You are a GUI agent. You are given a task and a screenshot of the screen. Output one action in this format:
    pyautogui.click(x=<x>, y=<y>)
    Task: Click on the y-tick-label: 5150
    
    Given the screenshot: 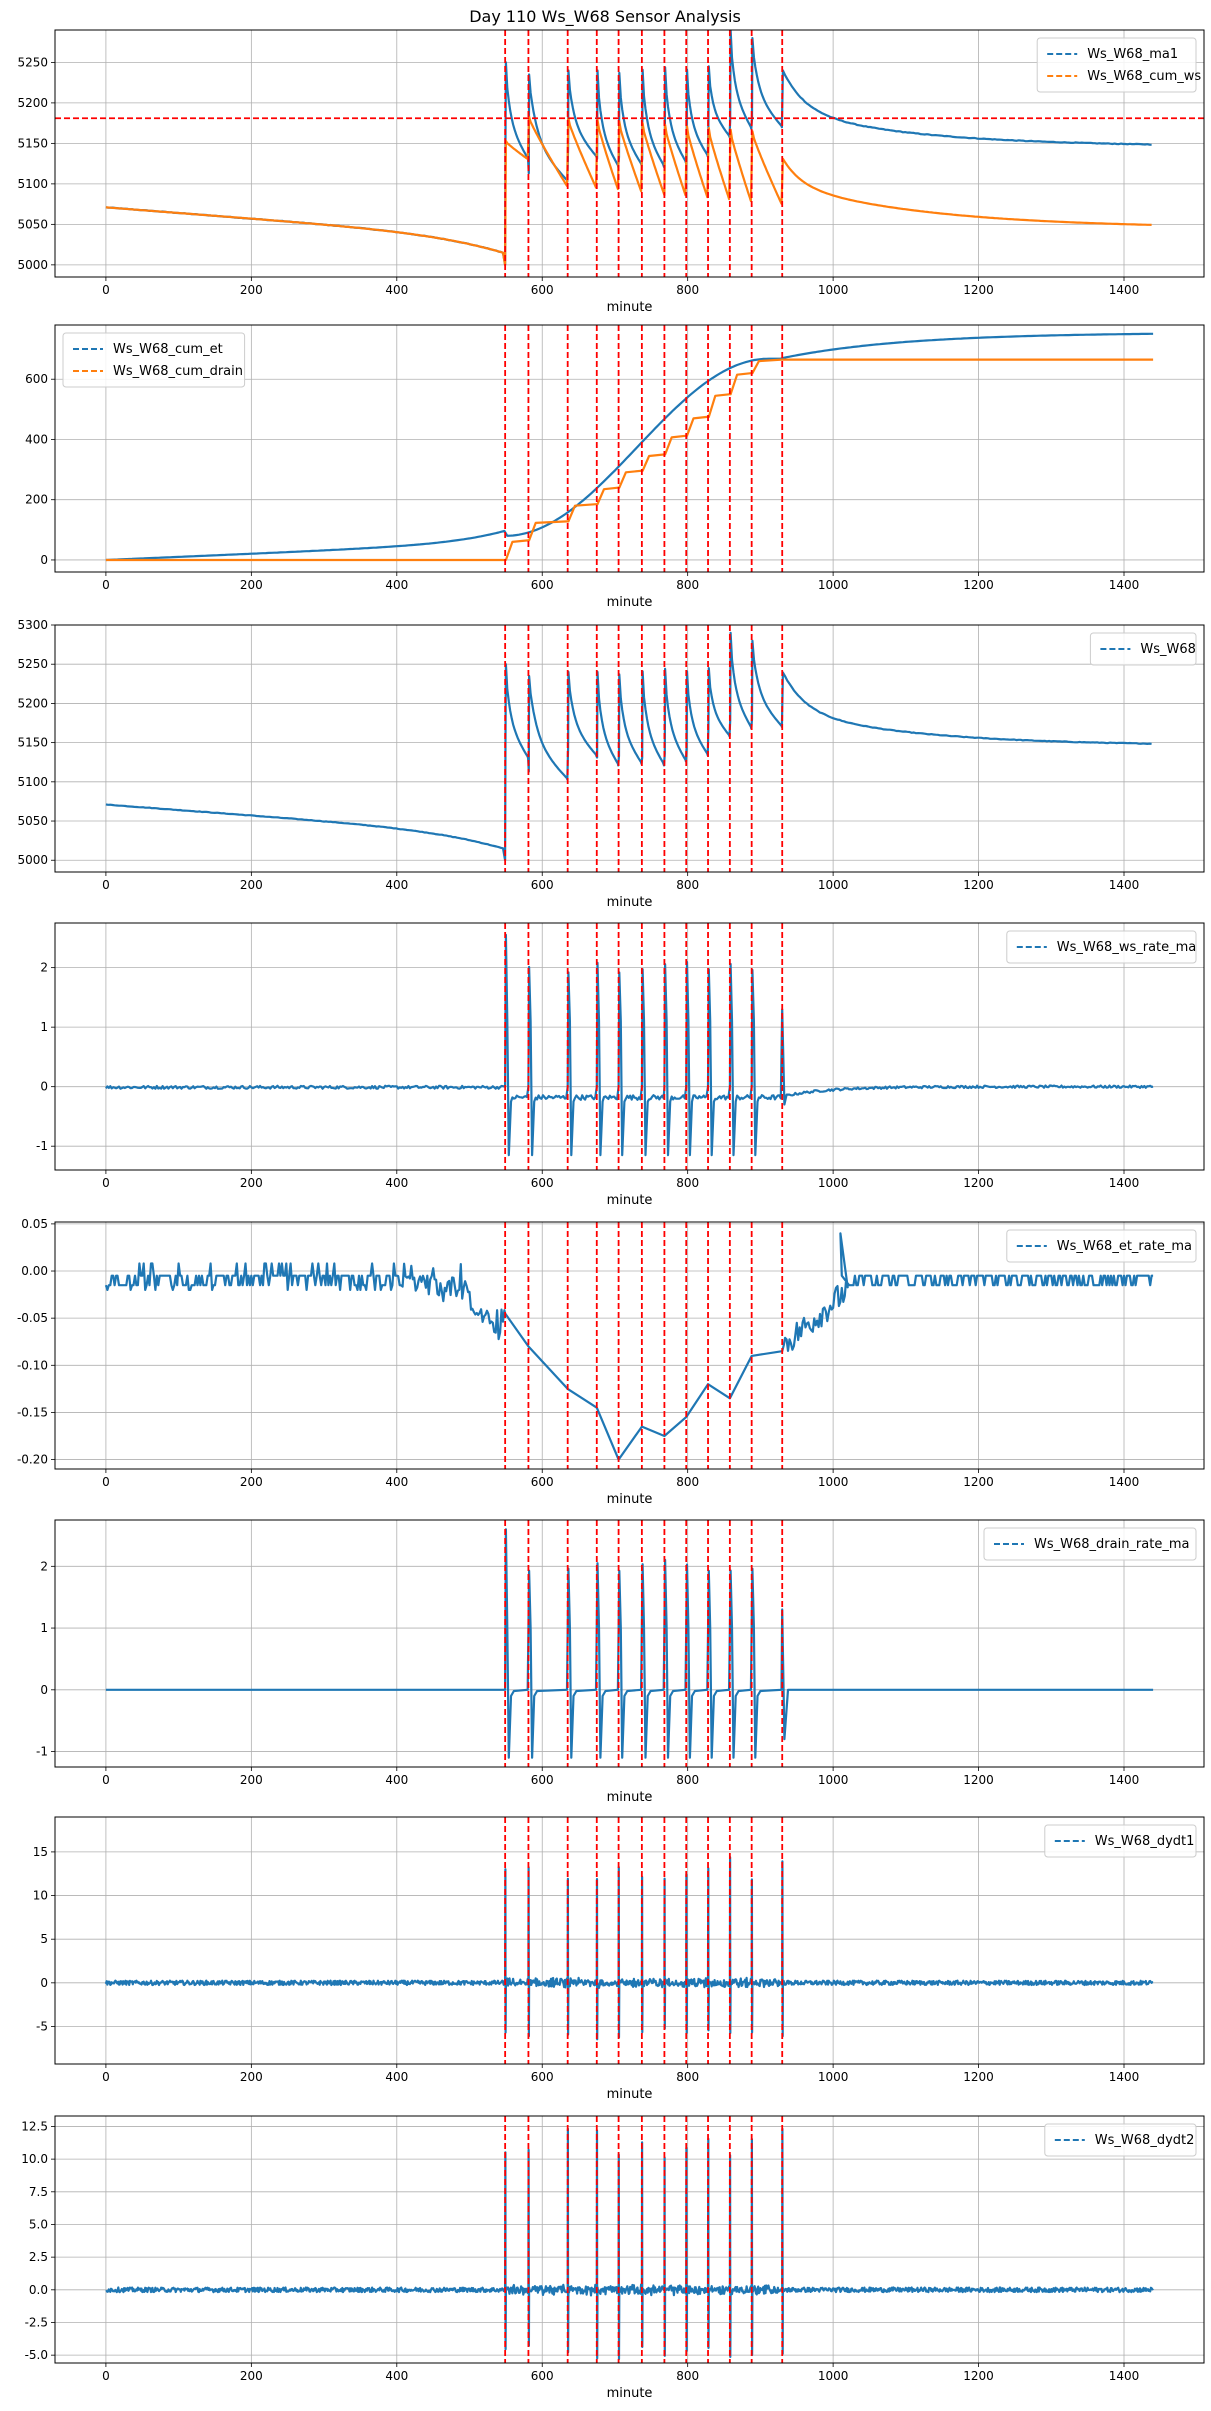 What is the action you would take?
    pyautogui.click(x=32, y=743)
    